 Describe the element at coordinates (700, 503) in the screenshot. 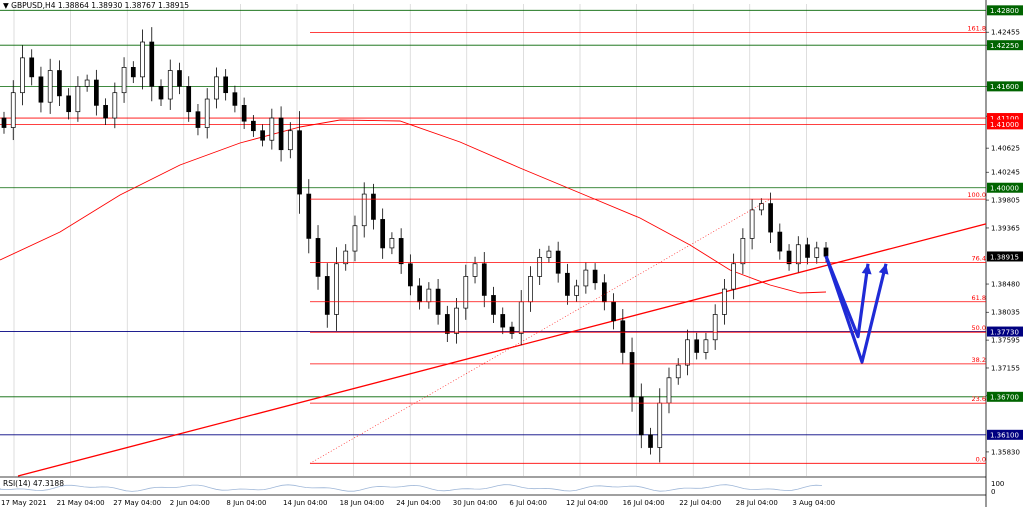

I see `time-tick-label: 22 Jul 04:00` at that location.